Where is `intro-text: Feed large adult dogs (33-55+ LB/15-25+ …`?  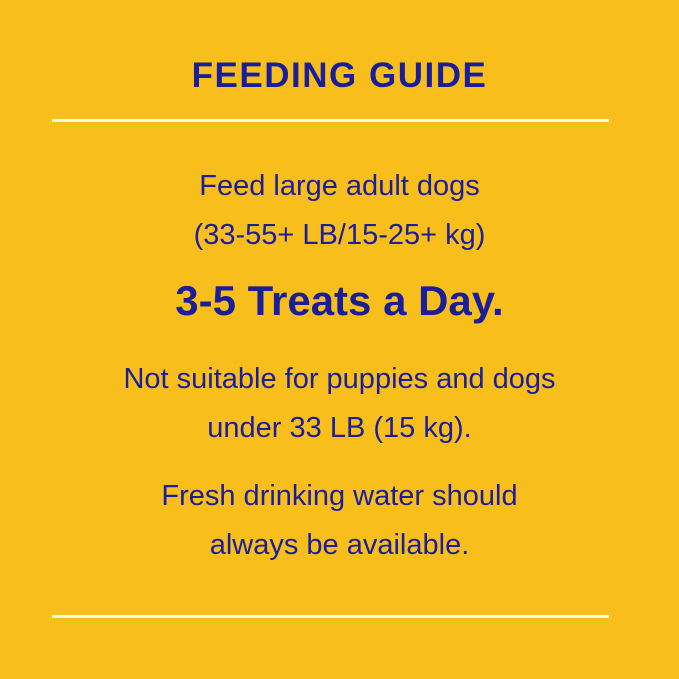
intro-text: Feed large adult dogs (33-55+ LB/15-25+ … is located at coordinates (339, 211).